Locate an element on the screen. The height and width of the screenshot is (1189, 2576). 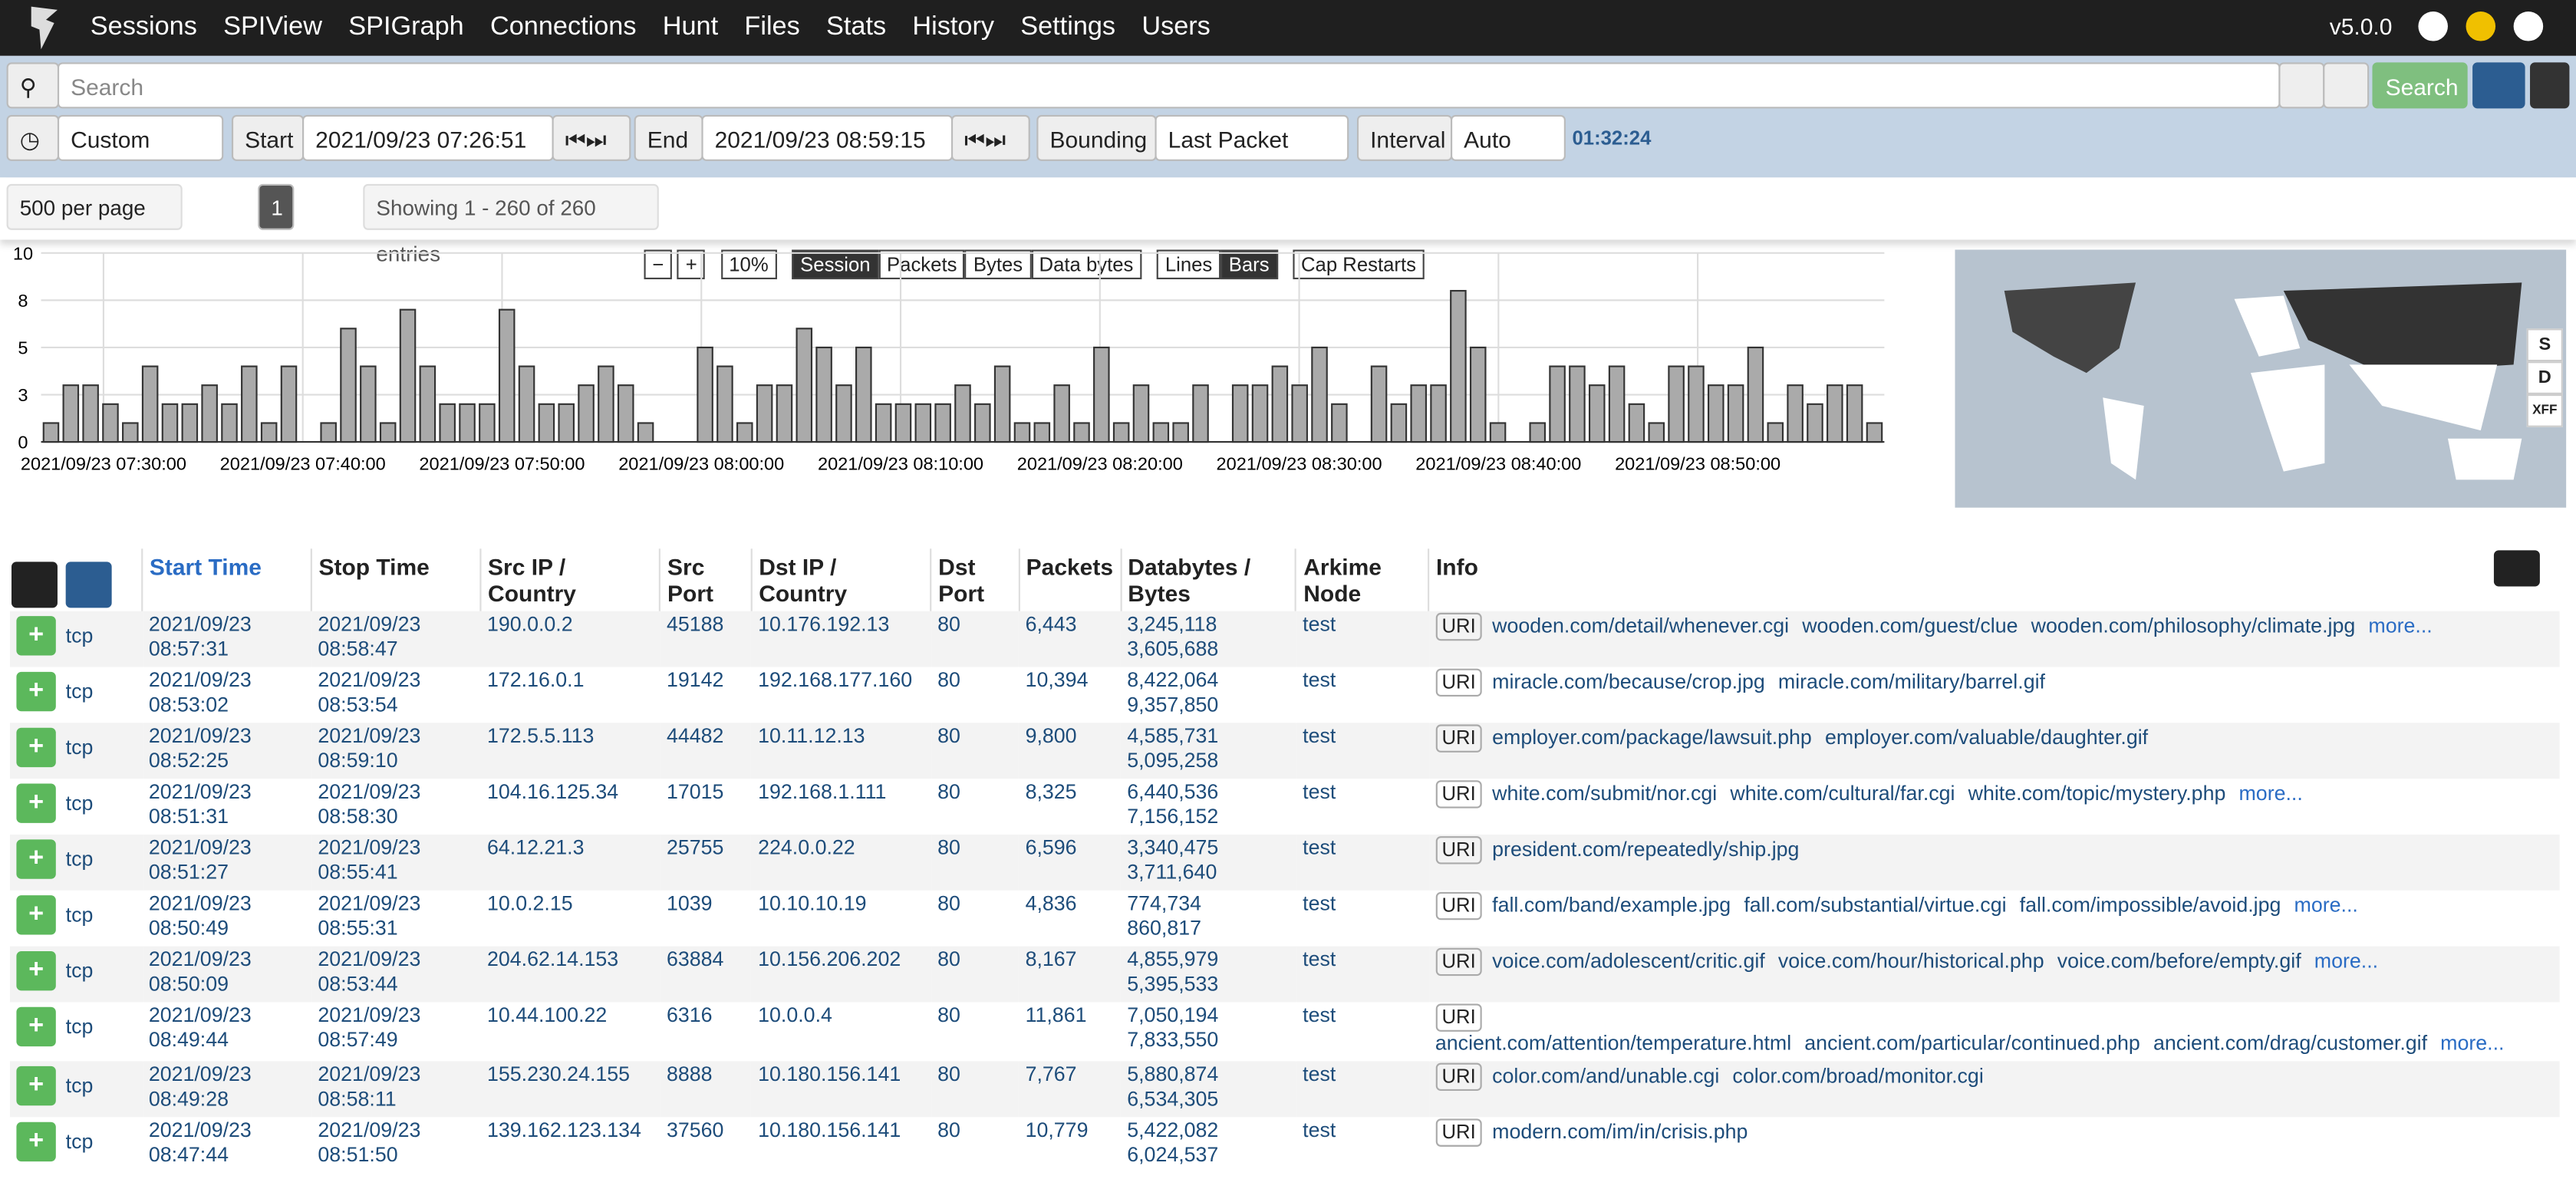
clear-button is located at coordinates (2346, 85).